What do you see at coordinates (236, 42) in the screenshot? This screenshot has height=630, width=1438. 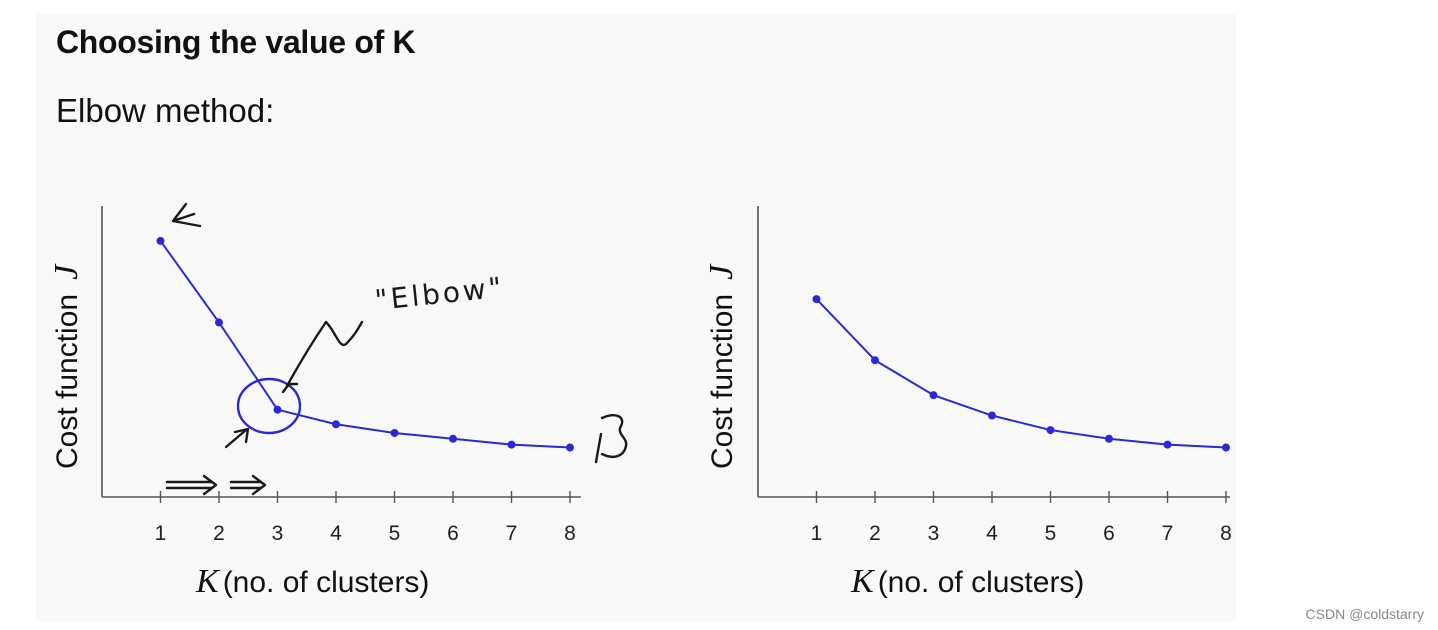 I see `slide-title: Choosing the value of K` at bounding box center [236, 42].